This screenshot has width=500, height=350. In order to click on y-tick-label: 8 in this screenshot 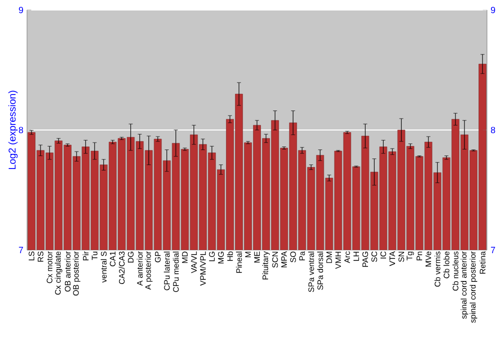, I will do `click(21, 130)`.